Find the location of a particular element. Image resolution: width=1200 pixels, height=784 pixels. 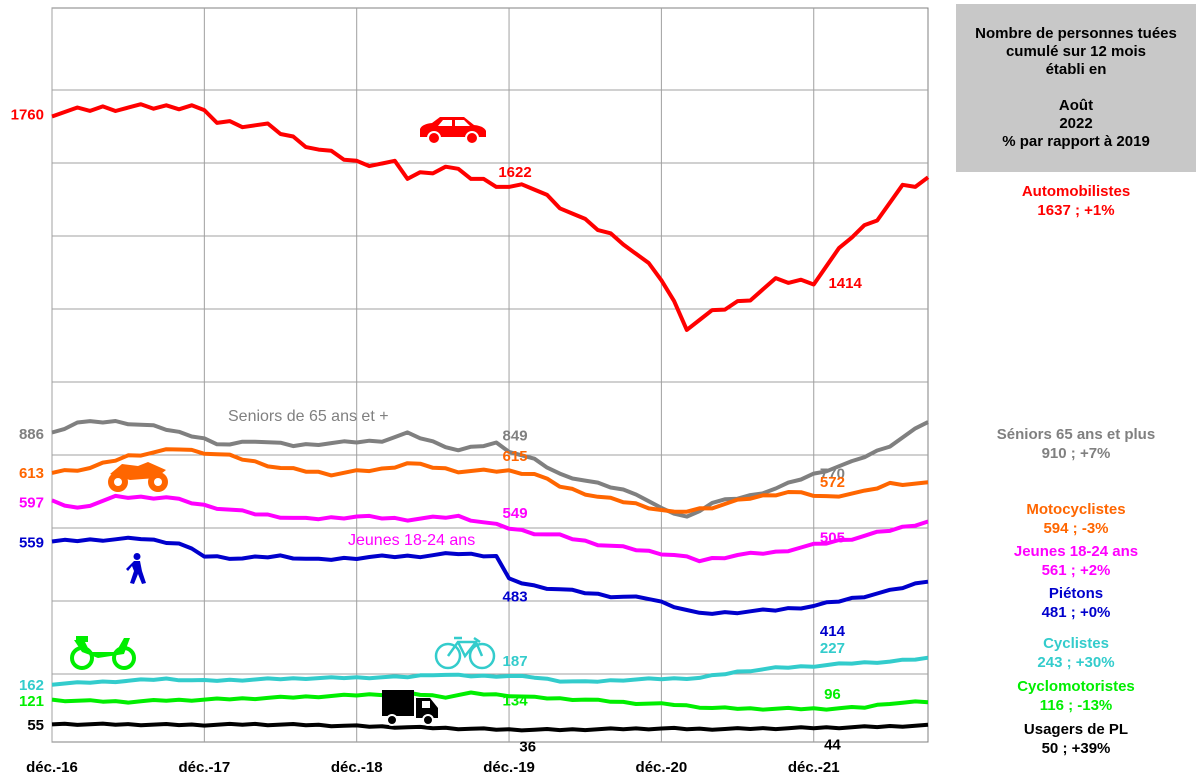

data-label: 886 is located at coordinates (31, 434).